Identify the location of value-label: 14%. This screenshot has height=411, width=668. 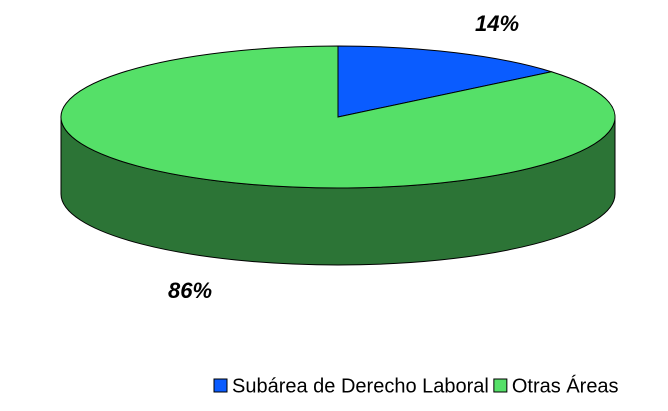
(497, 23).